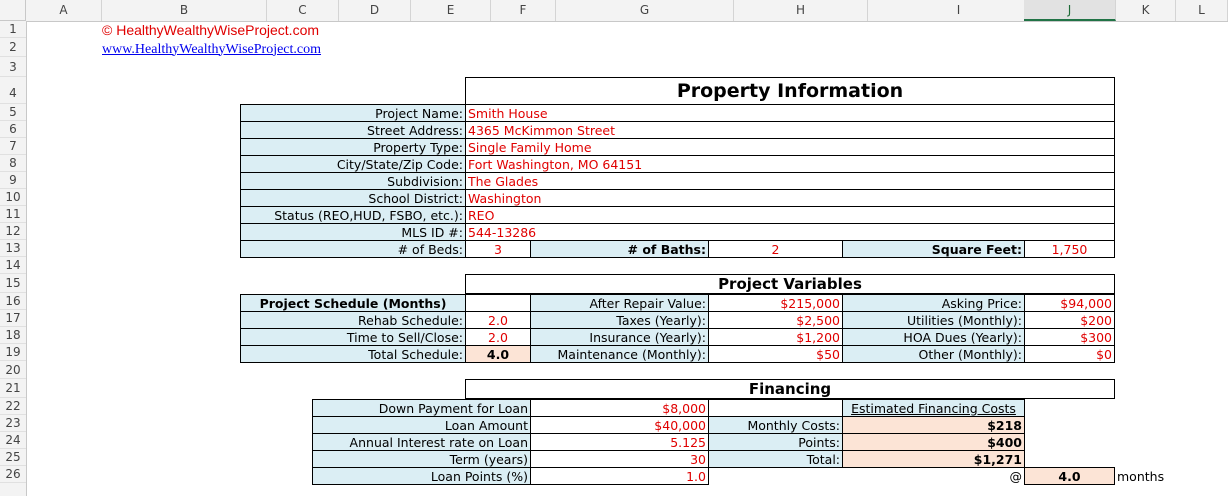  I want to click on after-repair-value-label: After Repair Value:, so click(619, 303).